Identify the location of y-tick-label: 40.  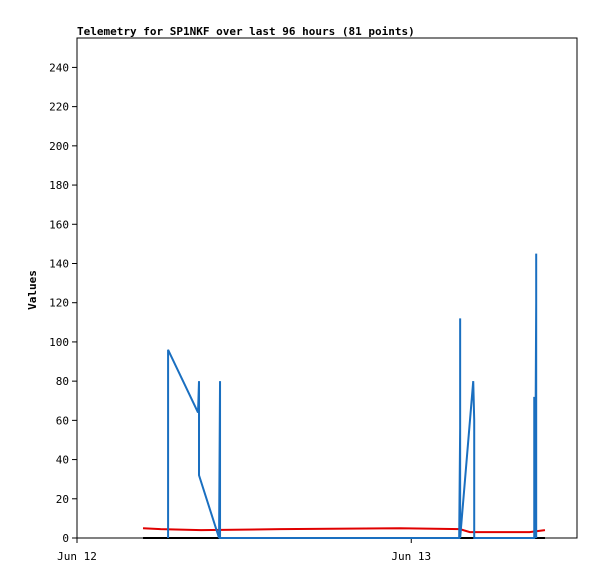
(62, 460).